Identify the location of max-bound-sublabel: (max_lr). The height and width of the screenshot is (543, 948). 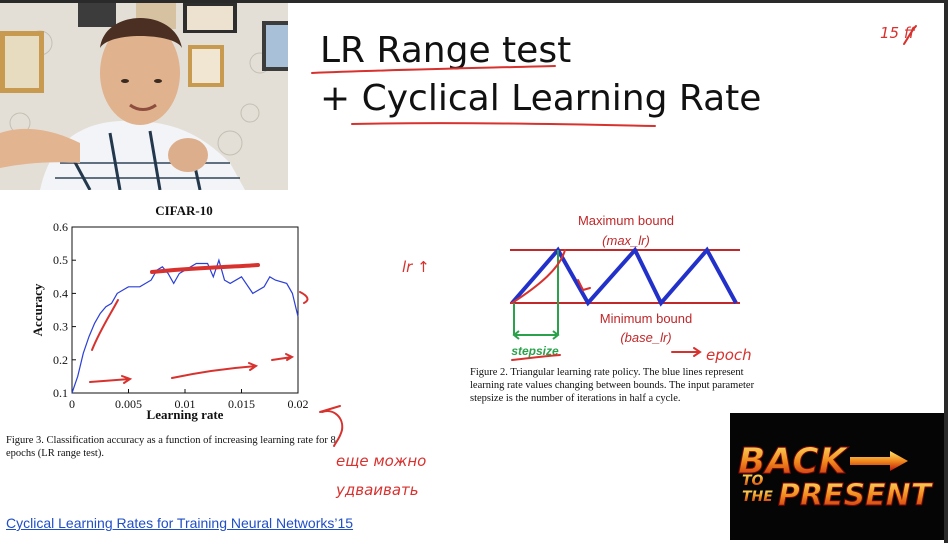
(626, 240).